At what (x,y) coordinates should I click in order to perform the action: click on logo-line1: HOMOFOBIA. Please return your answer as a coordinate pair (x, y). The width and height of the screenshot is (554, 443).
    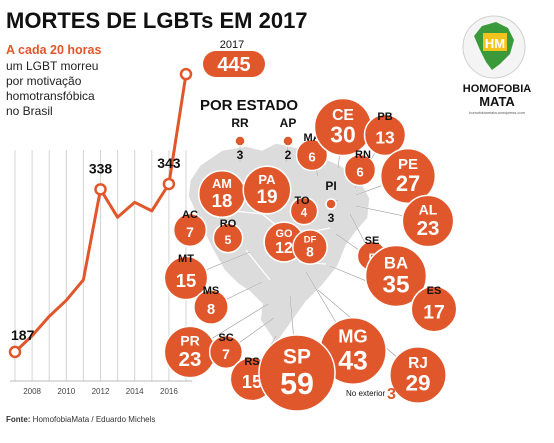
    Looking at the image, I should click on (497, 89).